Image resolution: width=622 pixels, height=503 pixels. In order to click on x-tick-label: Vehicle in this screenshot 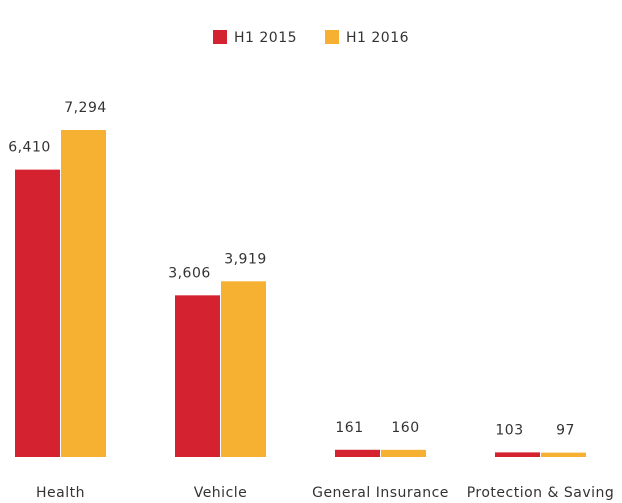, I will do `click(221, 493)`.